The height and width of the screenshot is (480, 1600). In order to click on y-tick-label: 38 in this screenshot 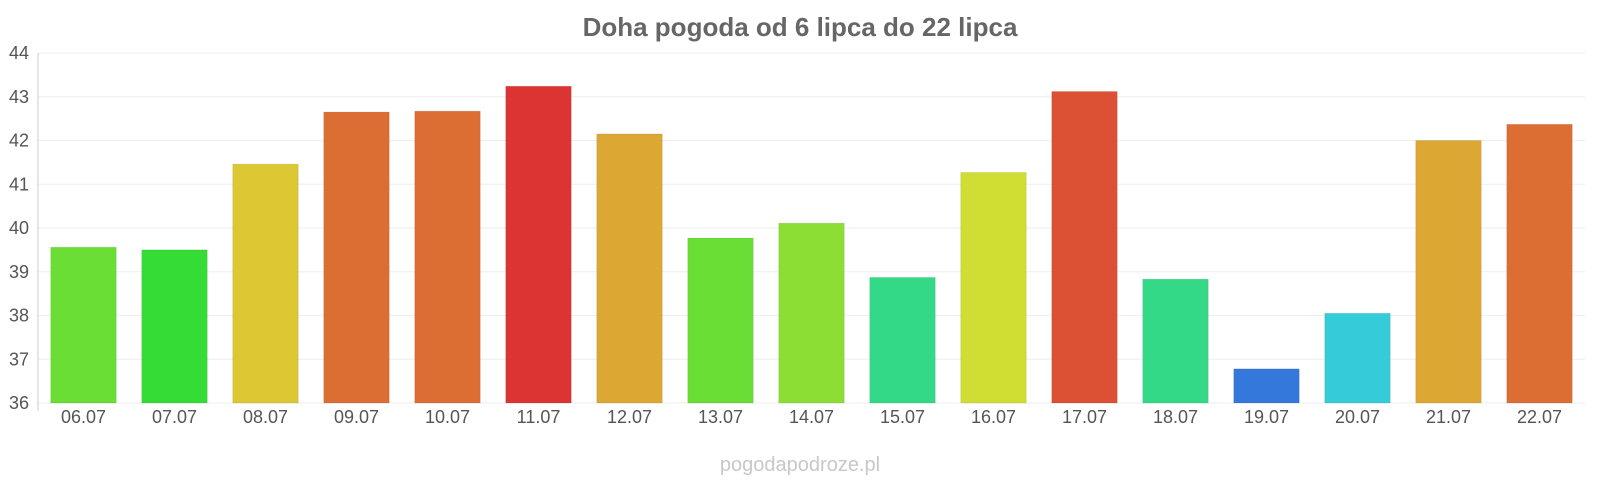, I will do `click(19, 316)`.